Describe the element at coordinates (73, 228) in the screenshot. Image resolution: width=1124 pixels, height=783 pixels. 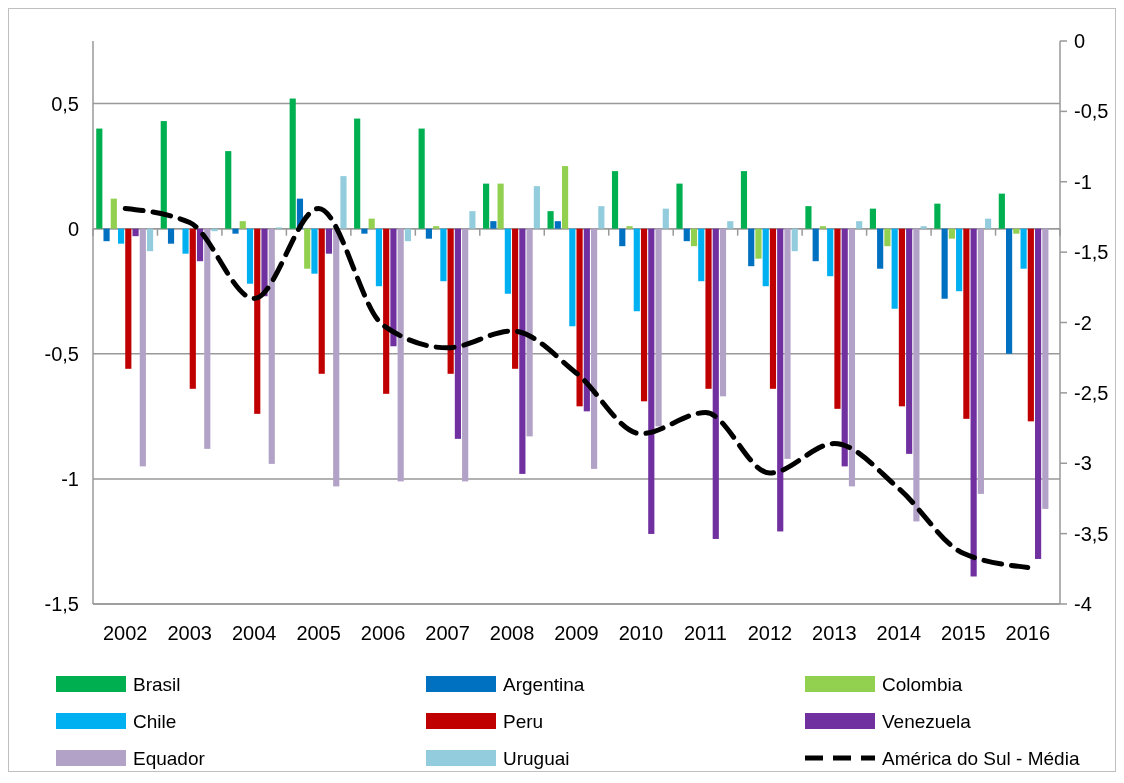
I see `y-tick-label: 0` at that location.